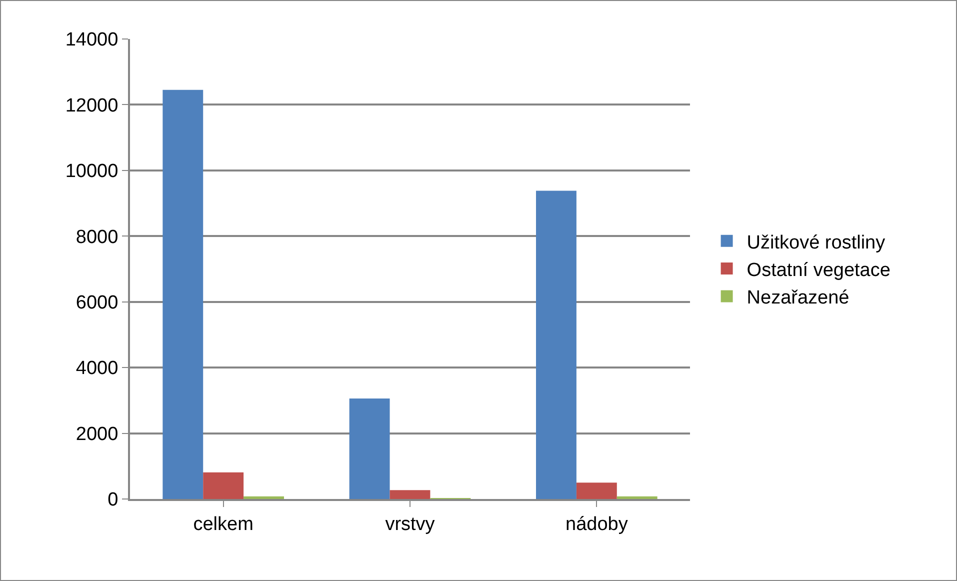  I want to click on y-tick-label: 6000, so click(97, 303).